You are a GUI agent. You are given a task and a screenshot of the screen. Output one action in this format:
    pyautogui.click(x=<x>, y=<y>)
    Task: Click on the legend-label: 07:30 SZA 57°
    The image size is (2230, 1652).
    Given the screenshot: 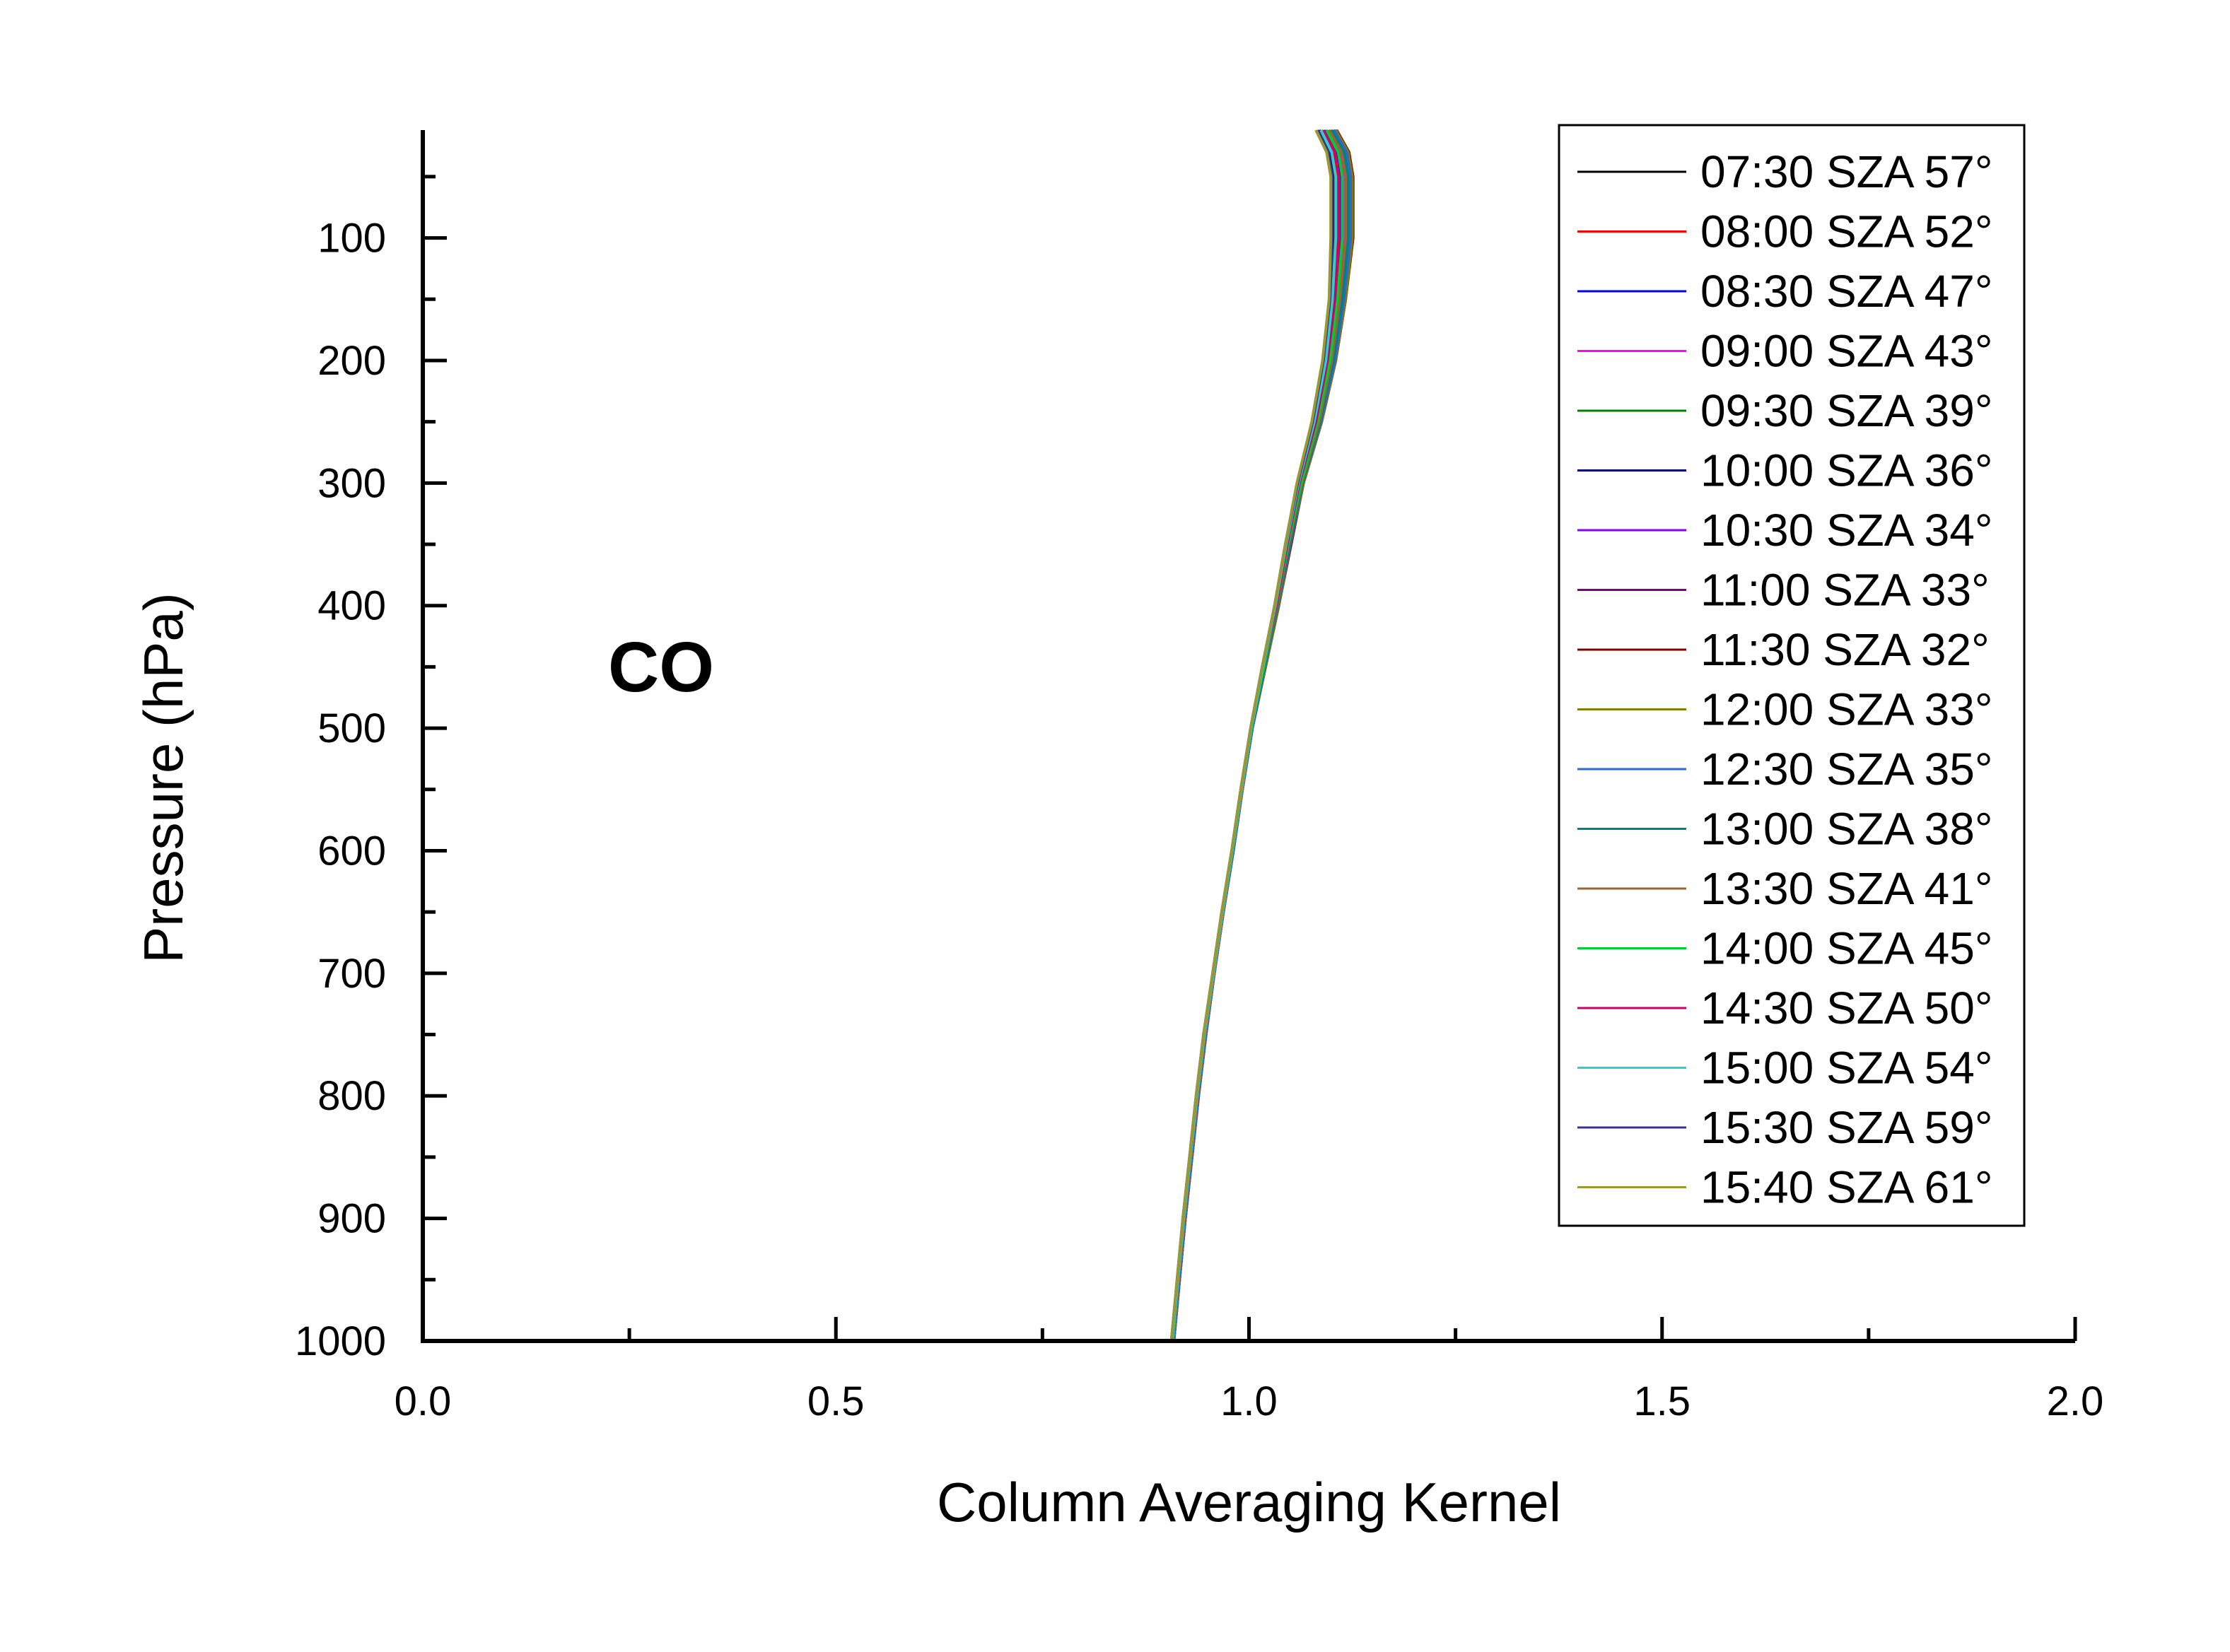 What is the action you would take?
    pyautogui.click(x=1846, y=171)
    